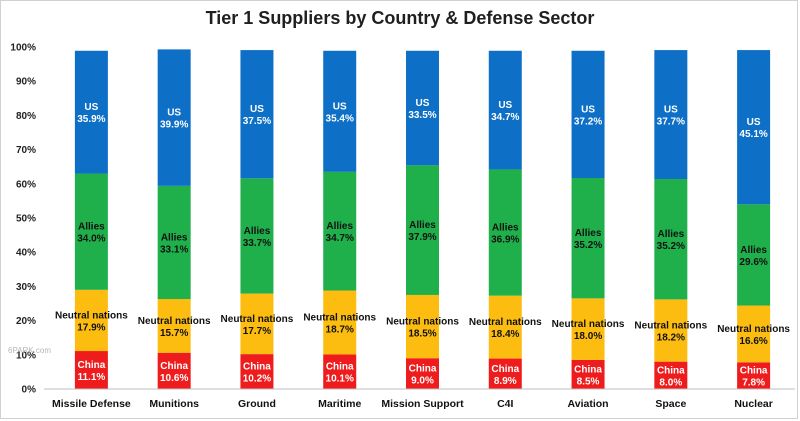 This screenshot has height=421, width=800. What do you see at coordinates (422, 404) in the screenshot?
I see `x-category-label: Mission Support` at bounding box center [422, 404].